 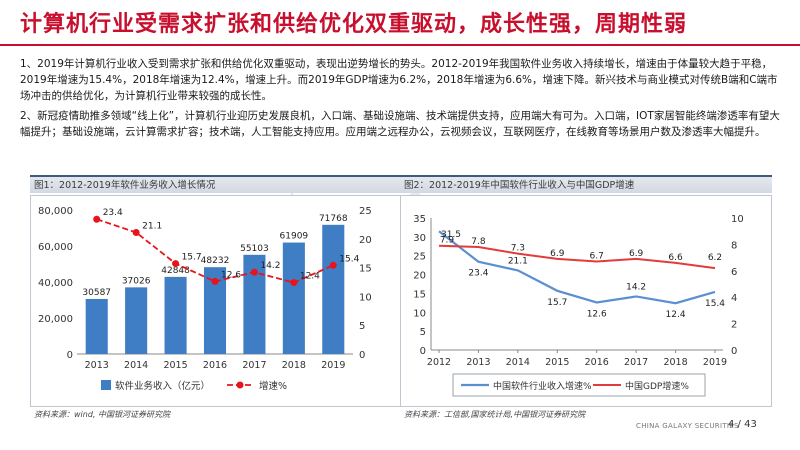 What do you see at coordinates (715, 258) in the screenshot?
I see `chart-2-gdp-label: 6.2` at bounding box center [715, 258].